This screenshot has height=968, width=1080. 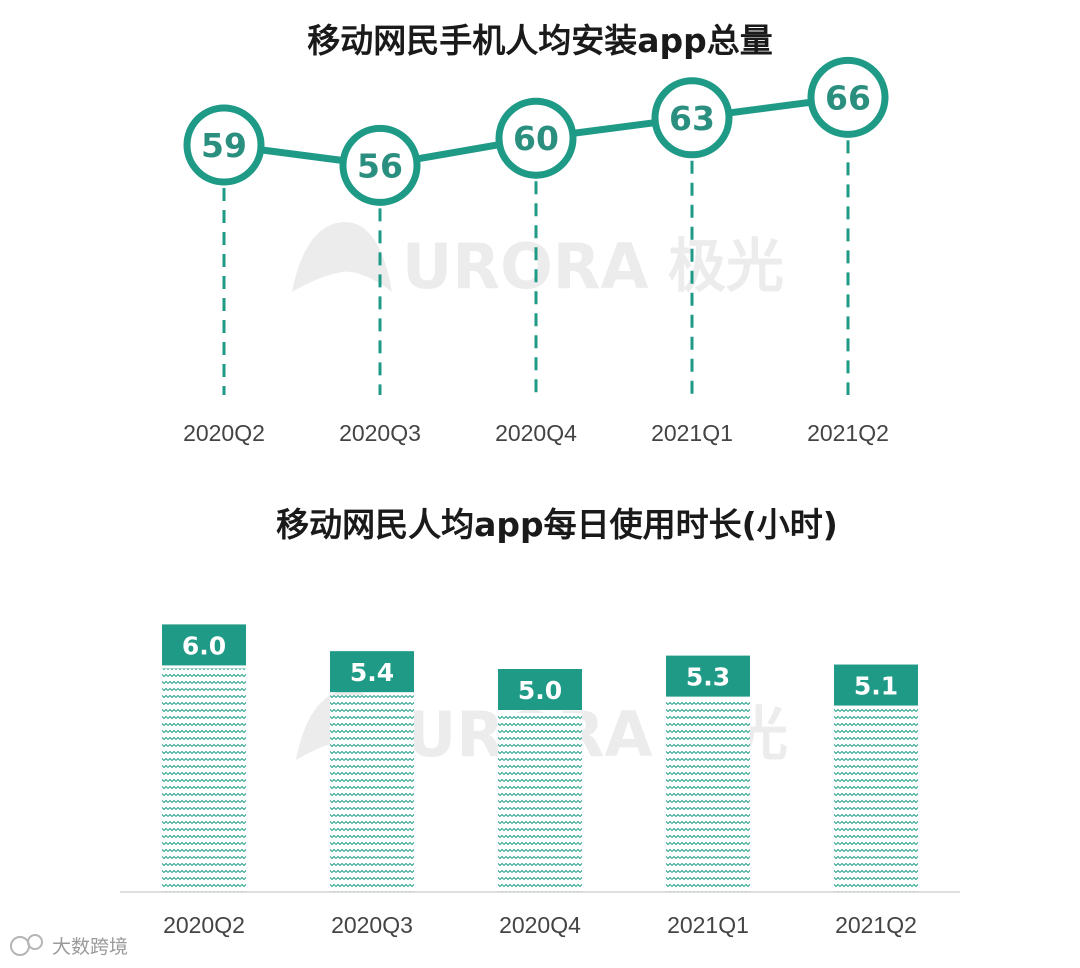 I want to click on line-chart-title: 移动网民手机人均安装app总量, so click(x=540, y=40).